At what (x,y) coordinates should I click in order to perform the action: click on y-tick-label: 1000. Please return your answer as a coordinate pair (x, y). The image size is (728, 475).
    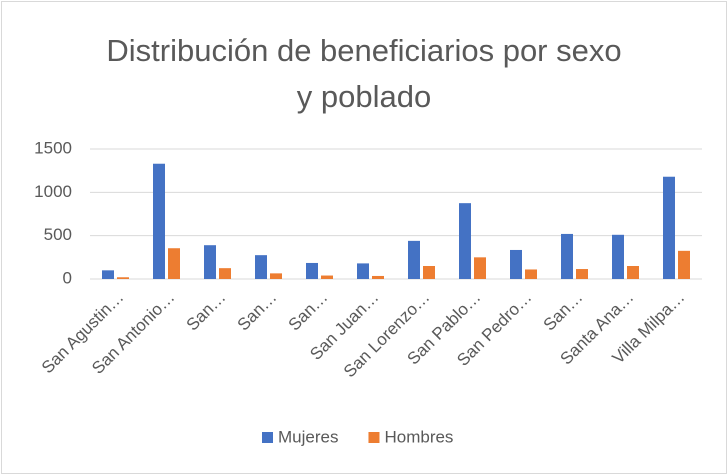
    Looking at the image, I should click on (53, 191).